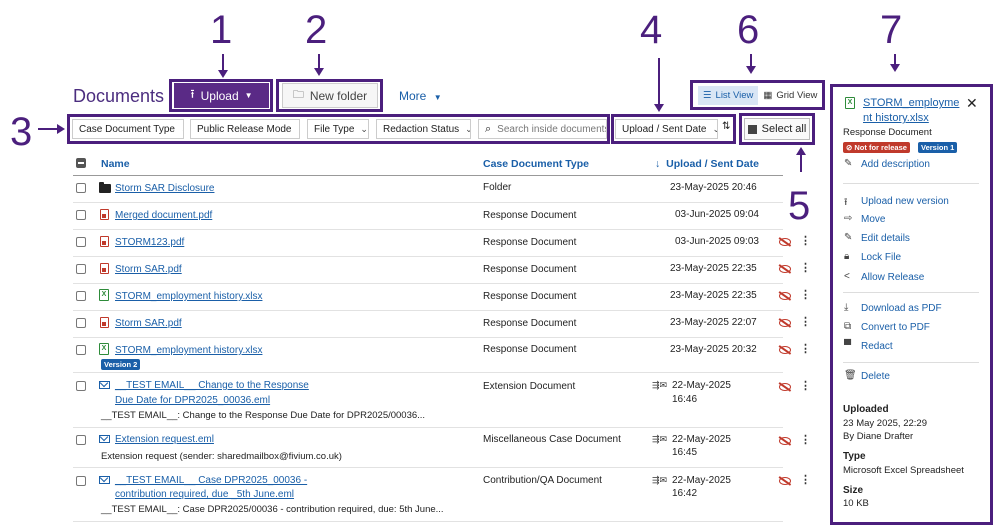 The image size is (995, 529). Describe the element at coordinates (128, 129) in the screenshot. I see `case-document-type-filter: Case Document Type ⌄` at that location.